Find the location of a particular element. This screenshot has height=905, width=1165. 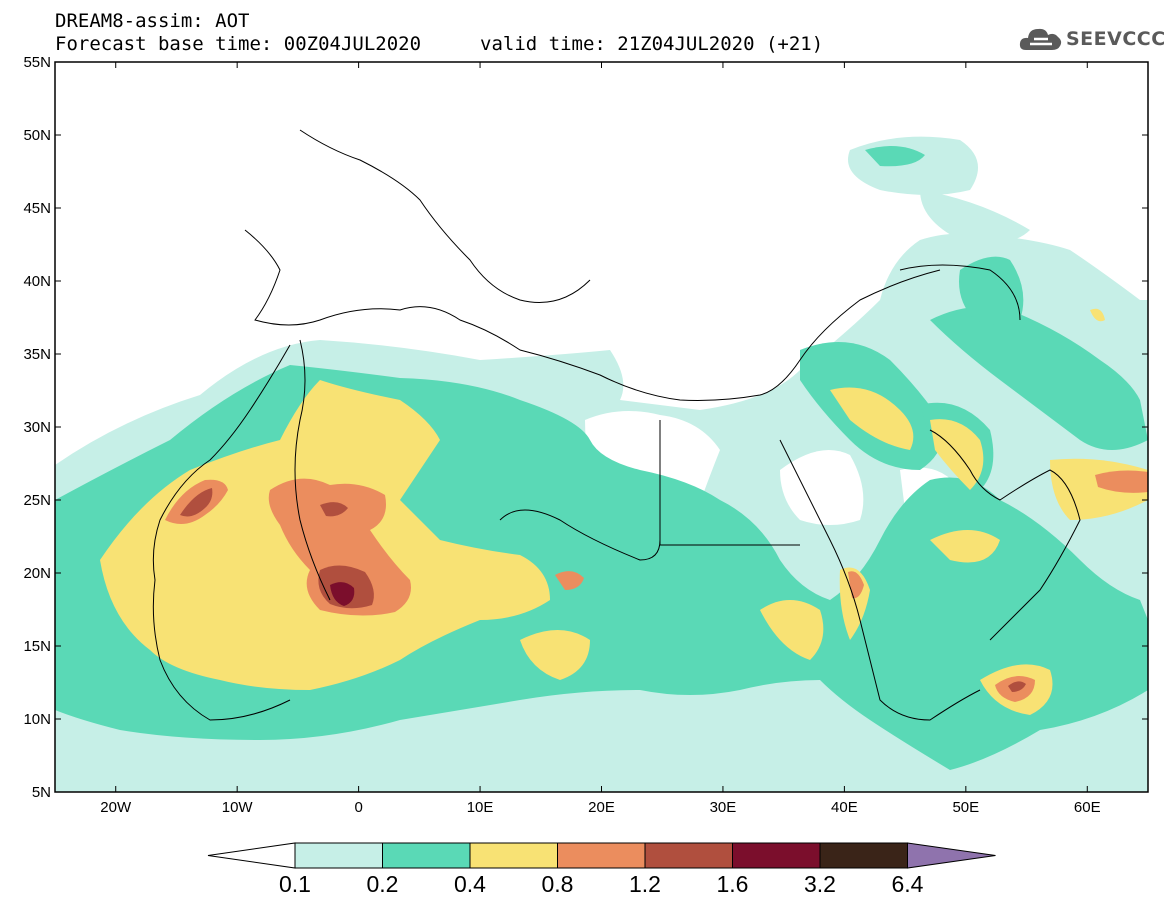

lat-tick-label: 15N is located at coordinates (37, 646).